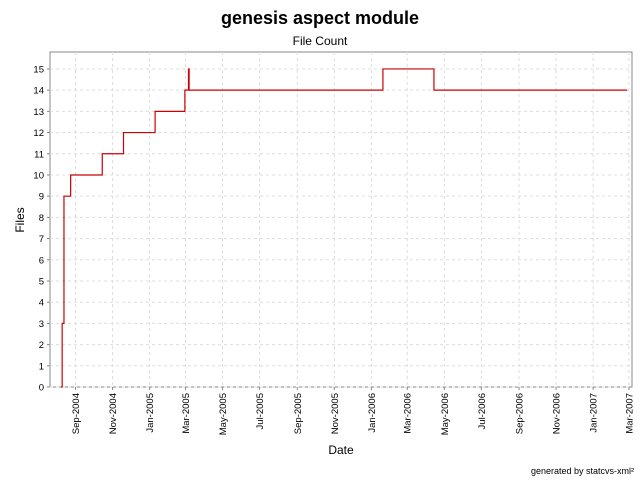 This screenshot has height=480, width=640. What do you see at coordinates (150, 413) in the screenshot?
I see `x-tick-label: Jan-2005` at bounding box center [150, 413].